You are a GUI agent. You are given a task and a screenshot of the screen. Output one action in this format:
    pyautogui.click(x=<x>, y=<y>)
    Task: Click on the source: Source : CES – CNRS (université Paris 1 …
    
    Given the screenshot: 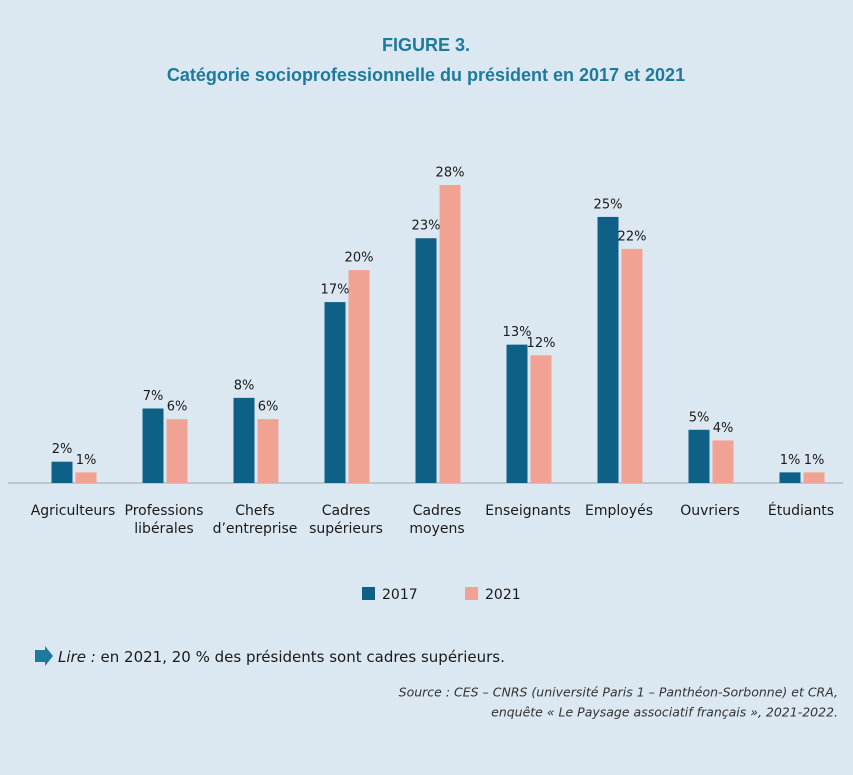 What is the action you would take?
    pyautogui.click(x=618, y=692)
    